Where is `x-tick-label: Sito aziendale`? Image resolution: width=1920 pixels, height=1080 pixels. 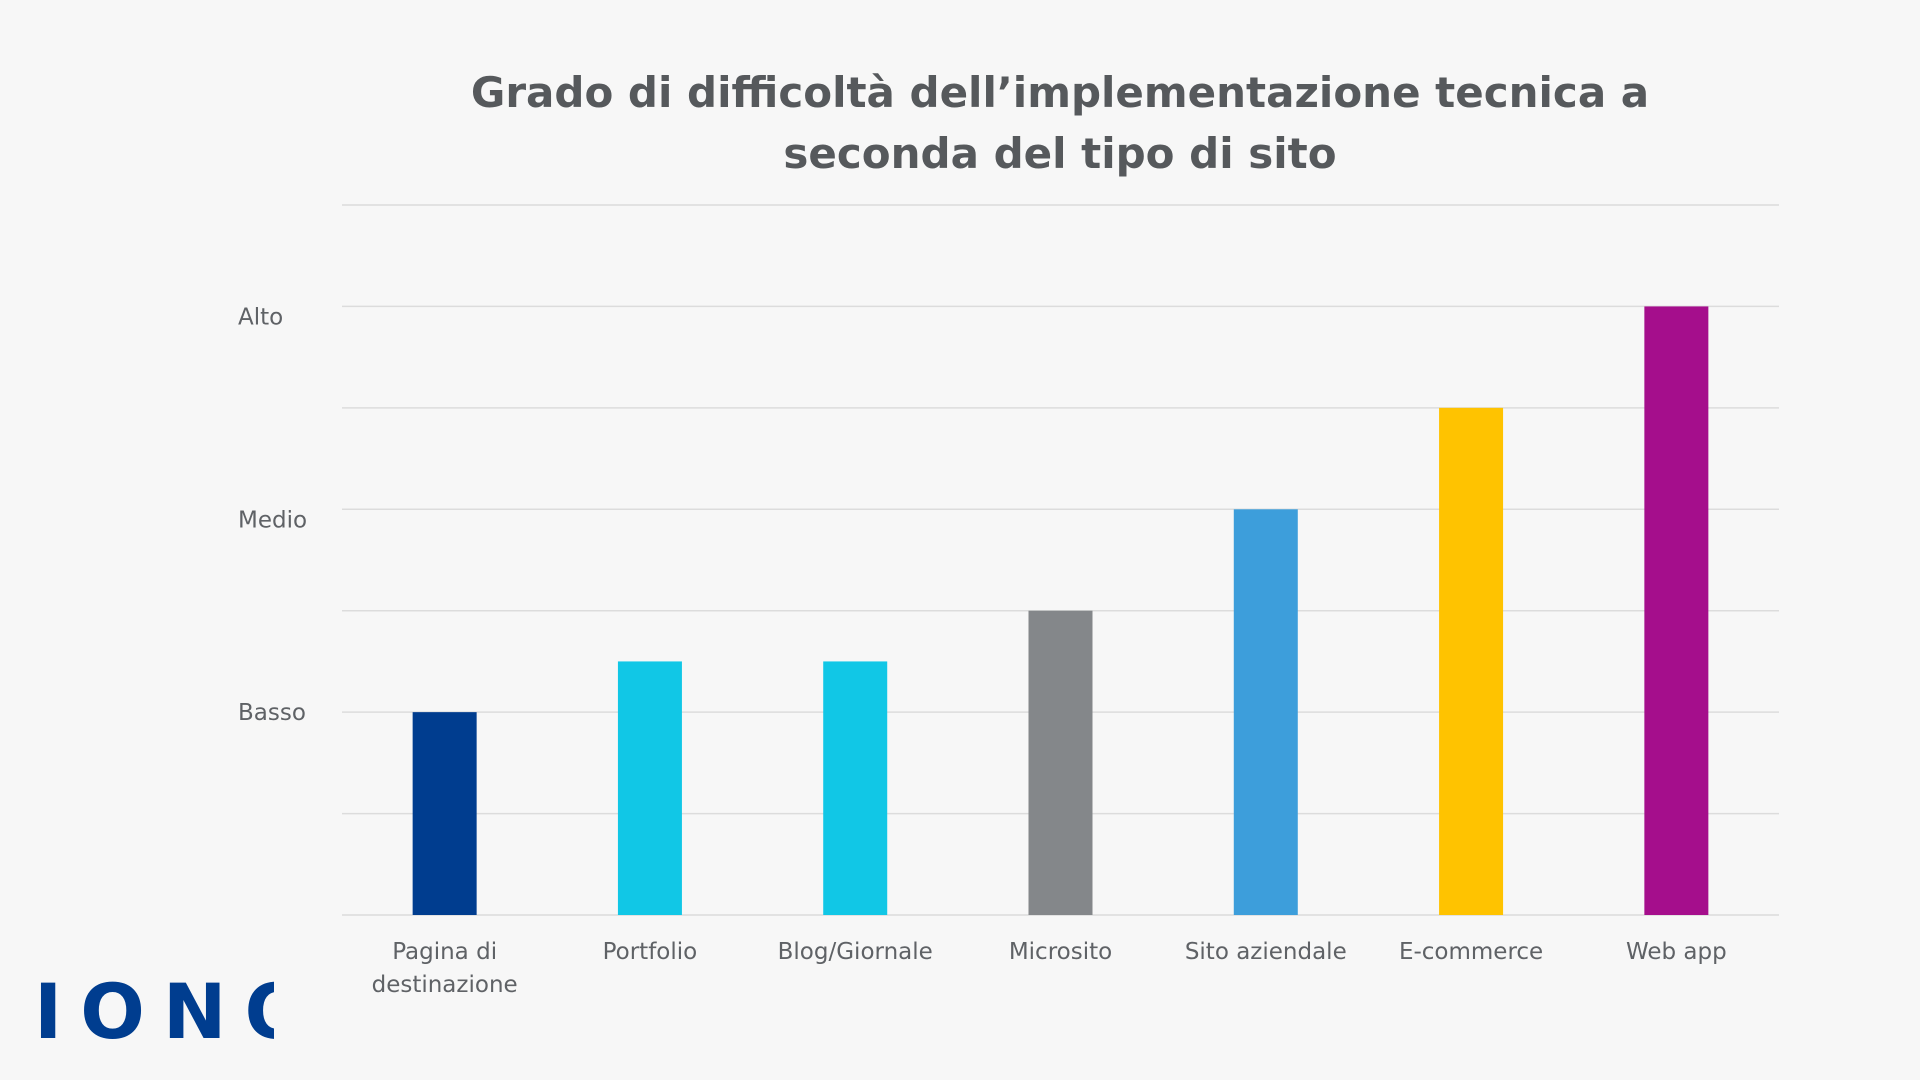 x-tick-label: Sito aziendale is located at coordinates (1266, 952).